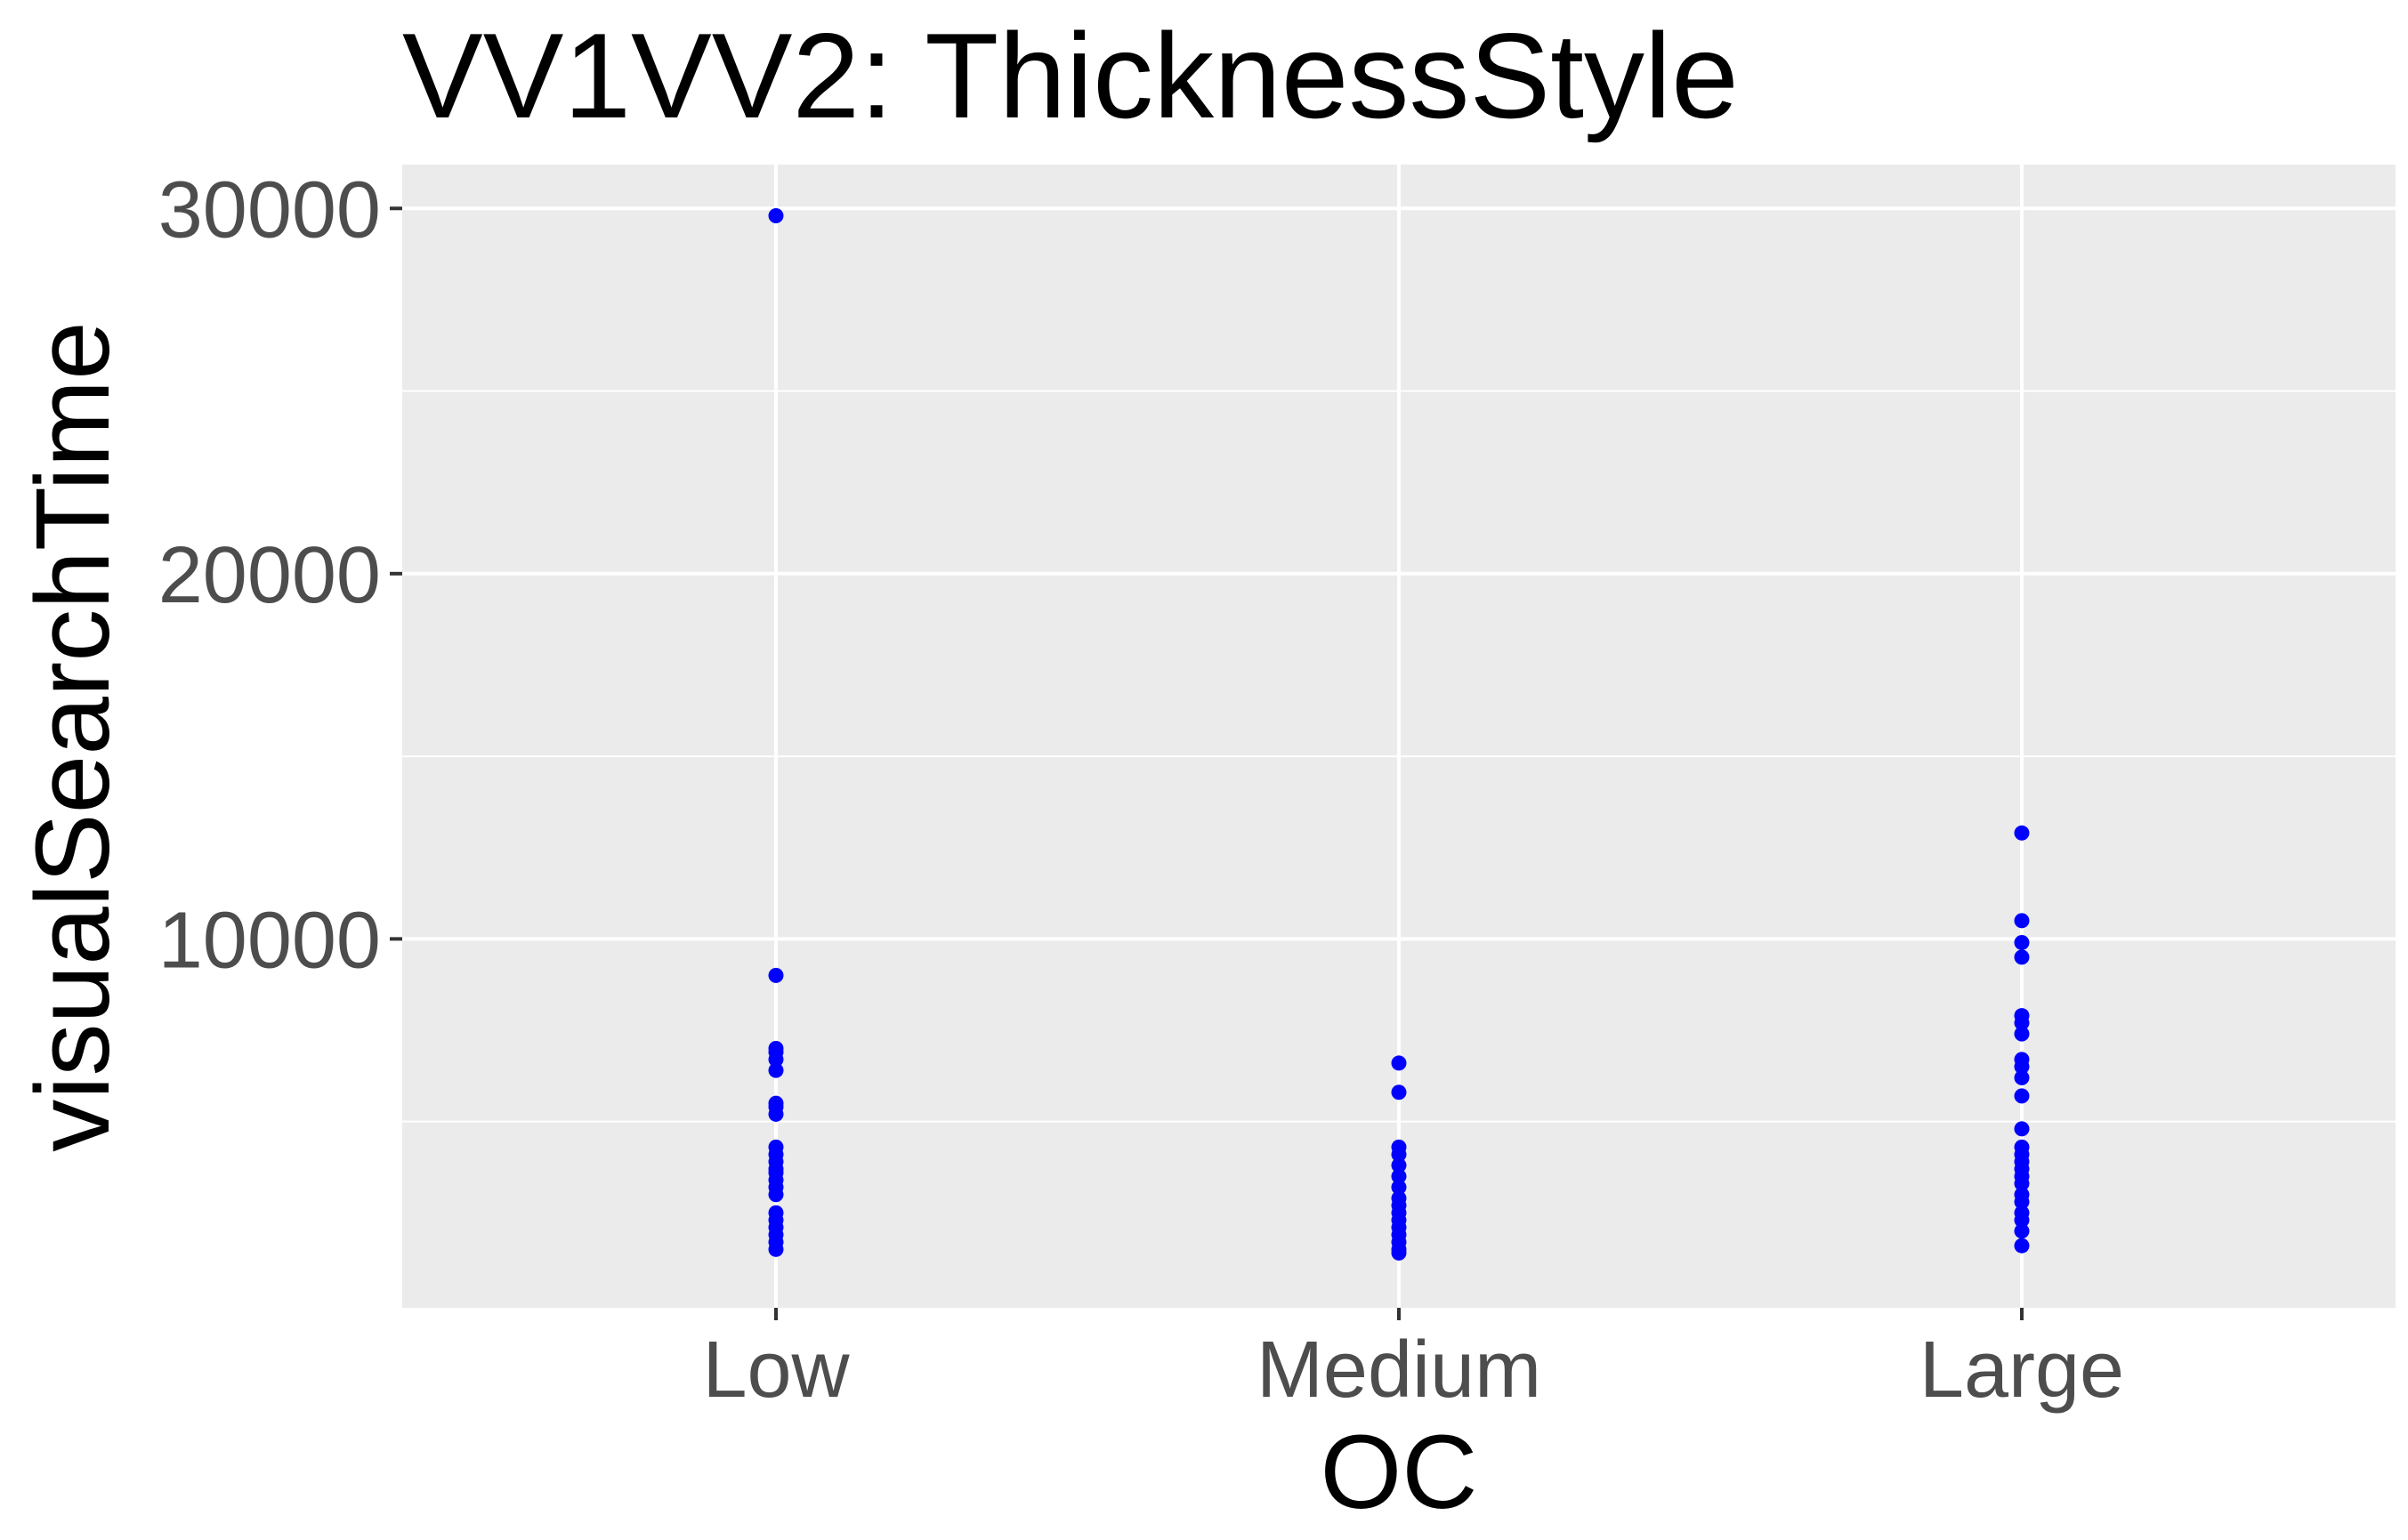 This screenshot has height=1540, width=2408. What do you see at coordinates (269, 575) in the screenshot?
I see `y-tick-label: 20000` at bounding box center [269, 575].